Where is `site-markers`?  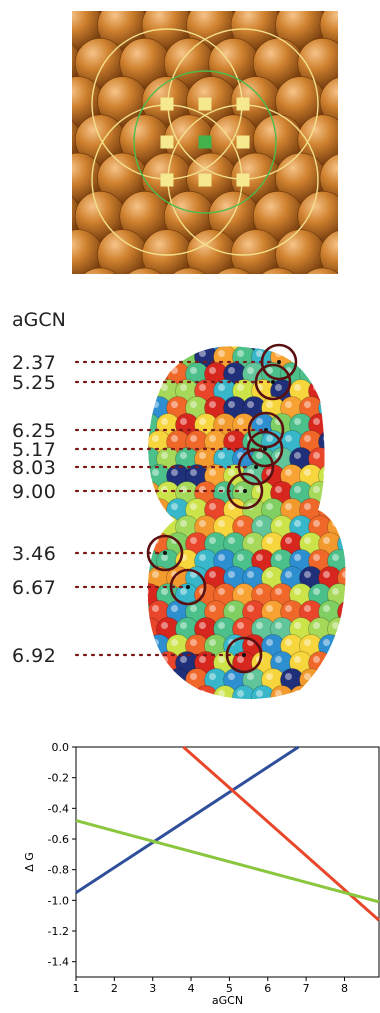
site-markers is located at coordinates (205, 142).